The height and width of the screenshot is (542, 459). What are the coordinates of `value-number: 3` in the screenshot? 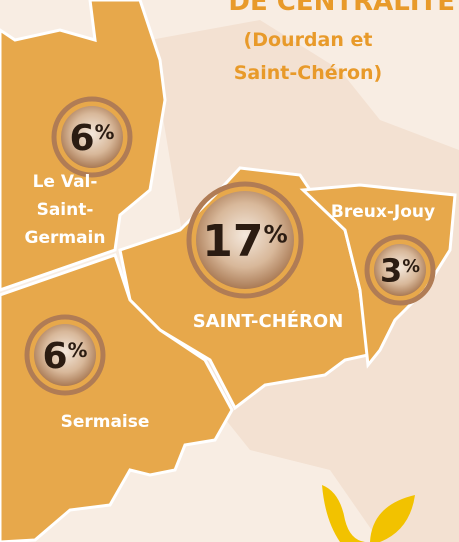 It's located at (391, 271).